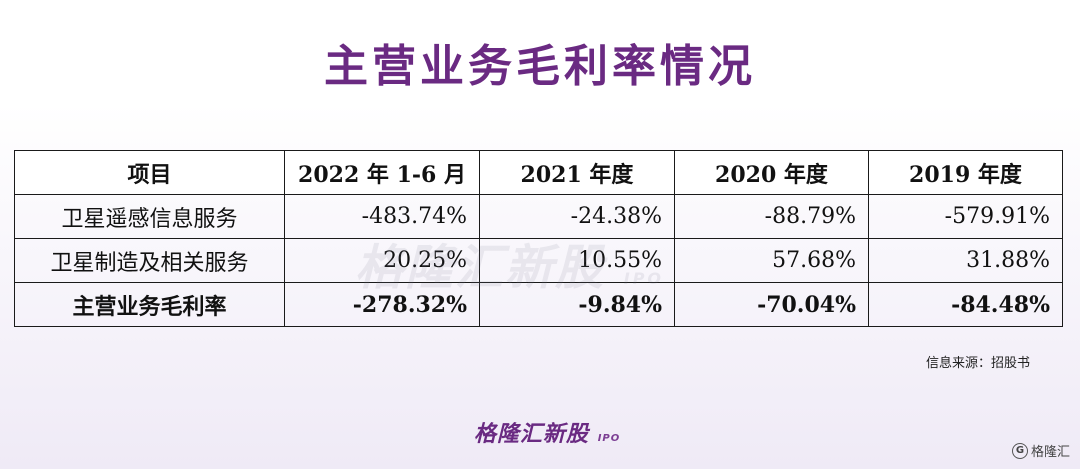  I want to click on total-label: 主营业务毛利率, so click(149, 304).